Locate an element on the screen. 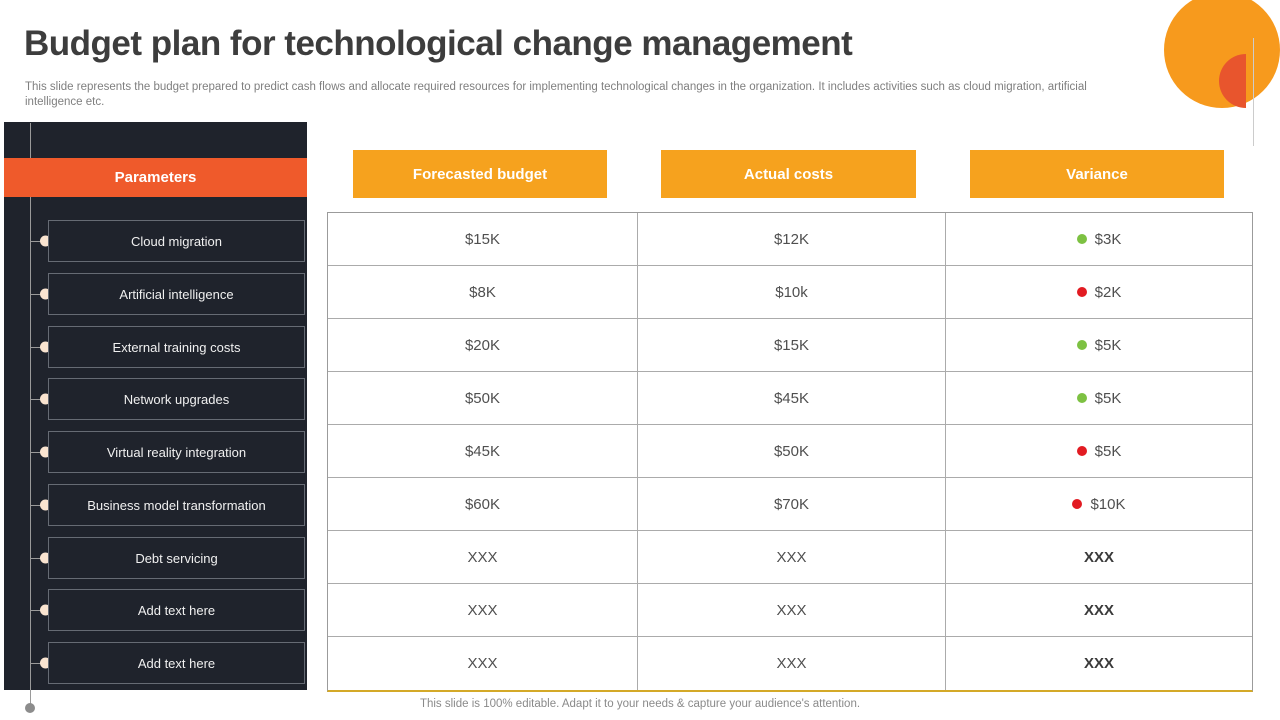 Image resolution: width=1280 pixels, height=720 pixels. red-status-dot is located at coordinates (1081, 451).